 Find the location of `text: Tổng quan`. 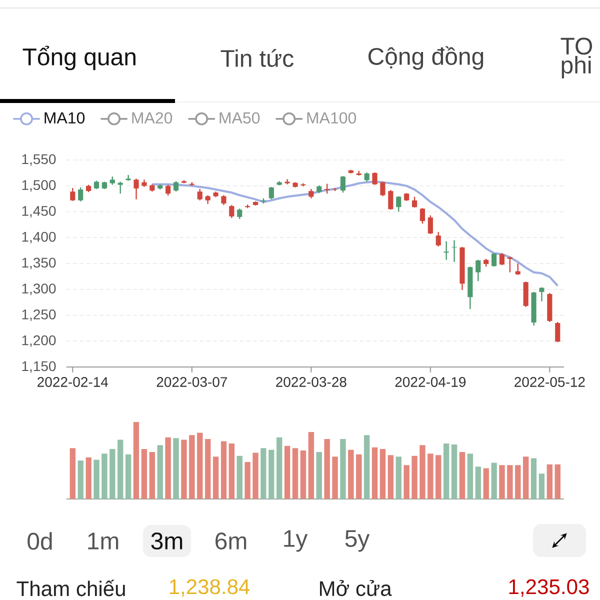

text: Tổng quan is located at coordinates (79, 58).